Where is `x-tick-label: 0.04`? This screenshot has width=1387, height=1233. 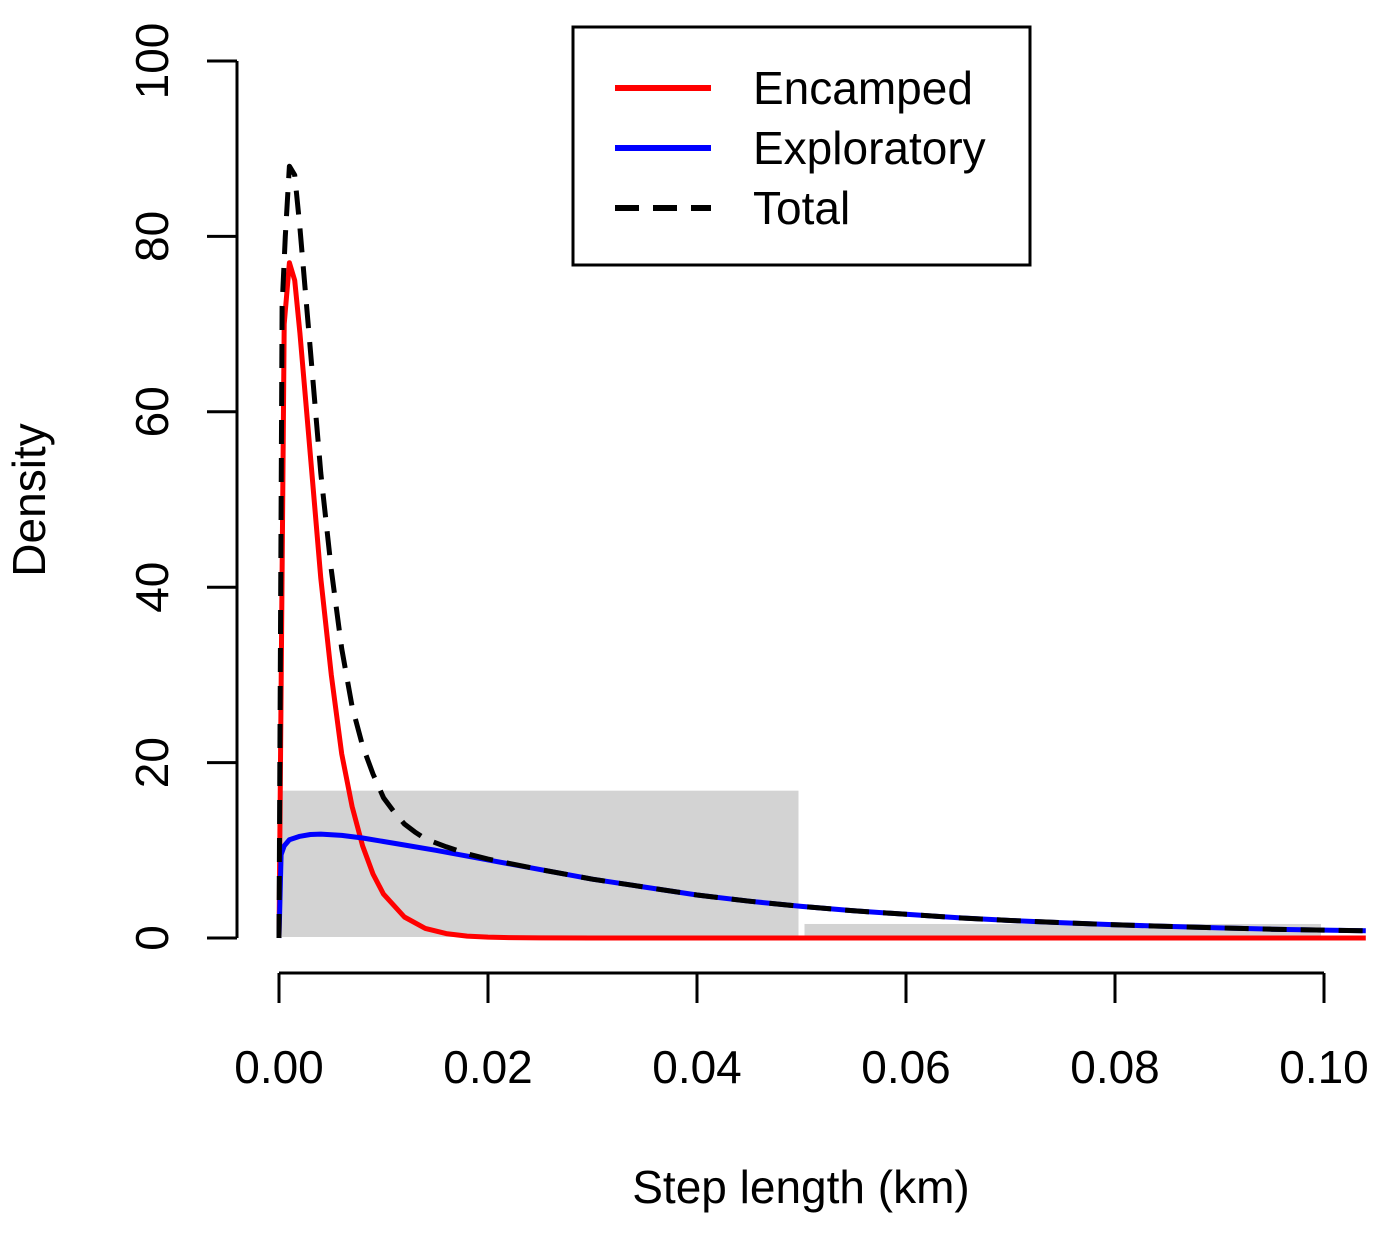 x-tick-label: 0.04 is located at coordinates (697, 1067).